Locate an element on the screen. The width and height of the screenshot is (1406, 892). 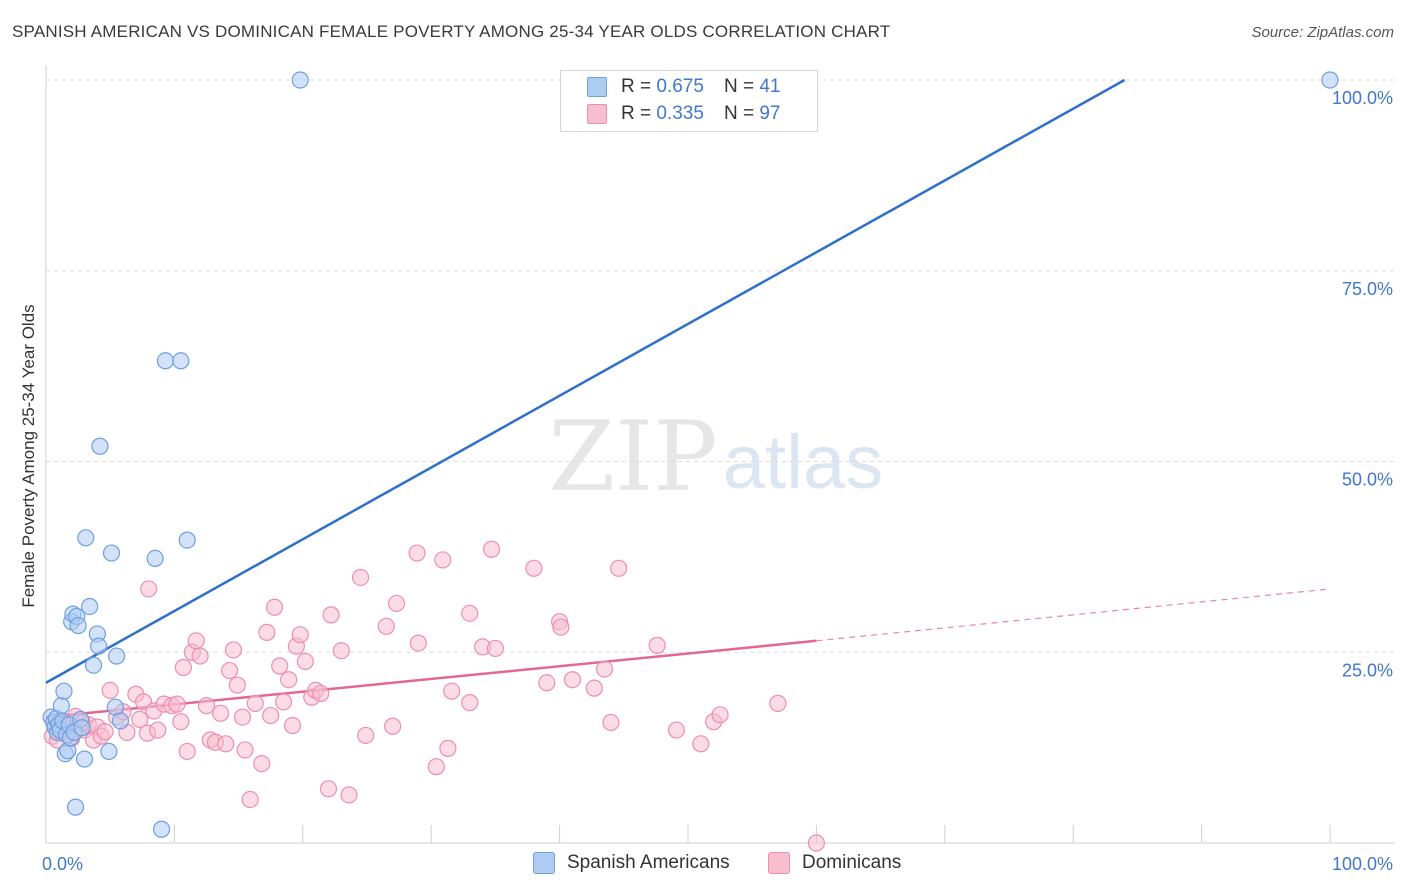
source-label: Source: ZipAtlas.com is located at coordinates (1322, 32).